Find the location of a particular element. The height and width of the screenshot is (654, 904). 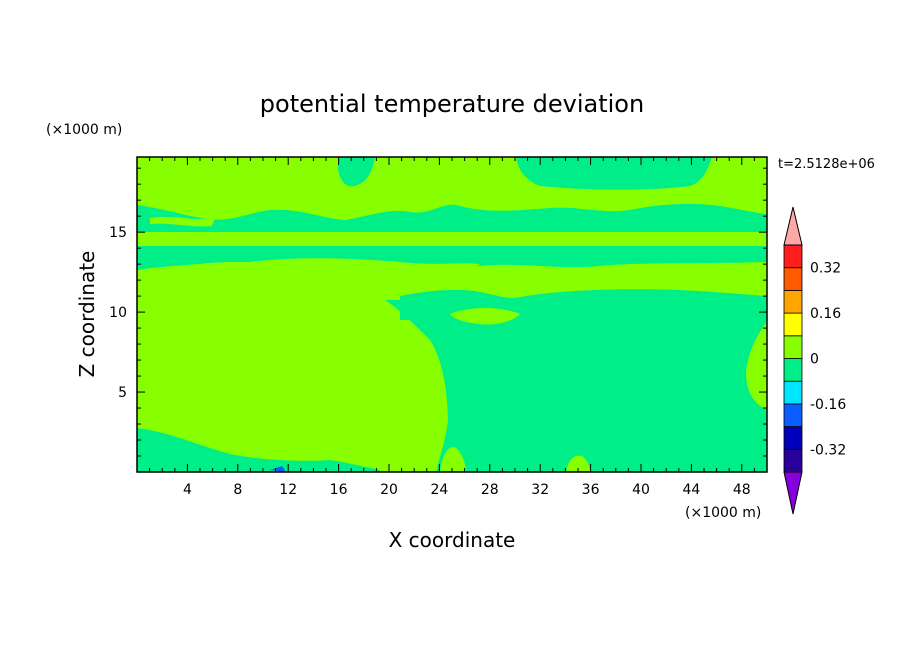

y-axis-label: Z coordinate is located at coordinates (87, 314).